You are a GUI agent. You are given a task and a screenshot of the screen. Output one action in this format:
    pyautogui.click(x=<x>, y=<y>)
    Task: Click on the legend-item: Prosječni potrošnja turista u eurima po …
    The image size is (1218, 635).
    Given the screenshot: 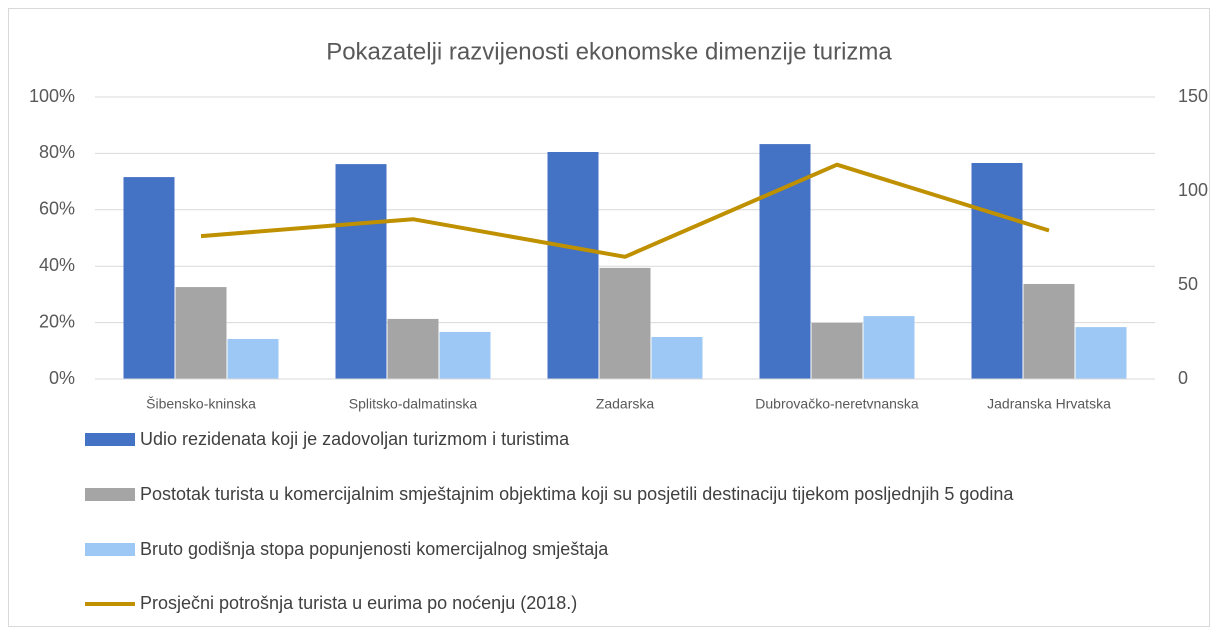 What is the action you would take?
    pyautogui.click(x=642, y=603)
    